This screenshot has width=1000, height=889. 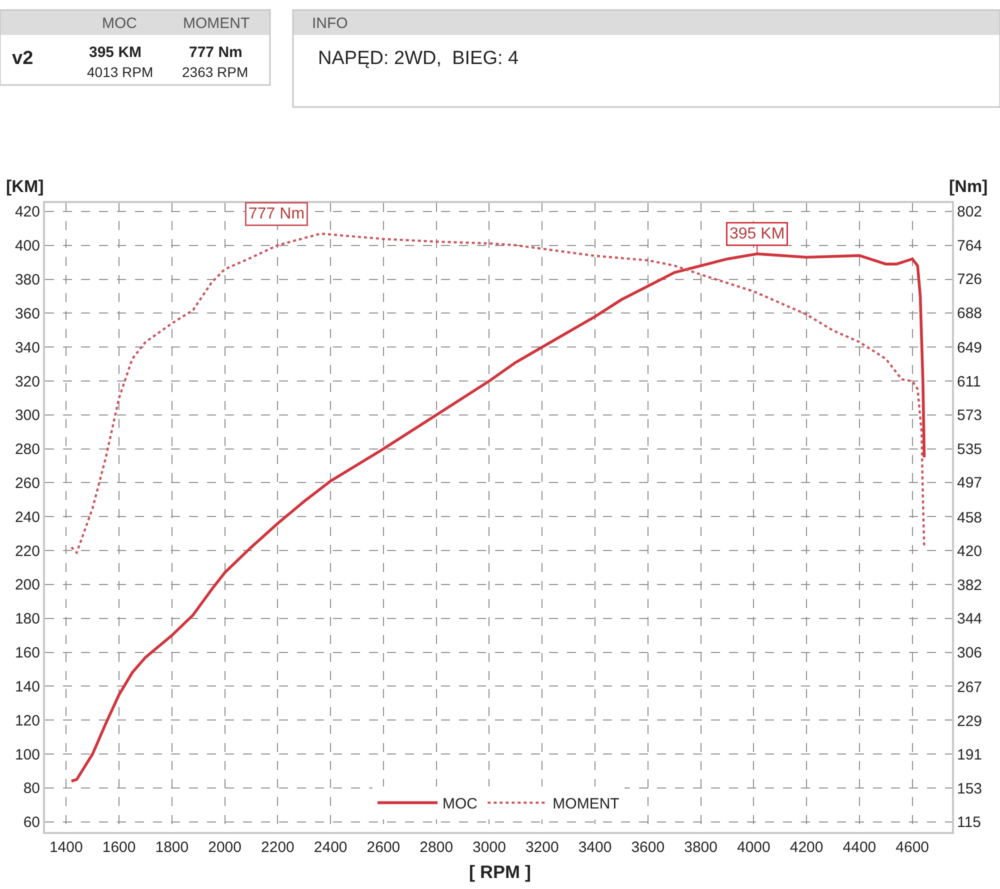 I want to click on y2-tick-label: 688, so click(x=969, y=313).